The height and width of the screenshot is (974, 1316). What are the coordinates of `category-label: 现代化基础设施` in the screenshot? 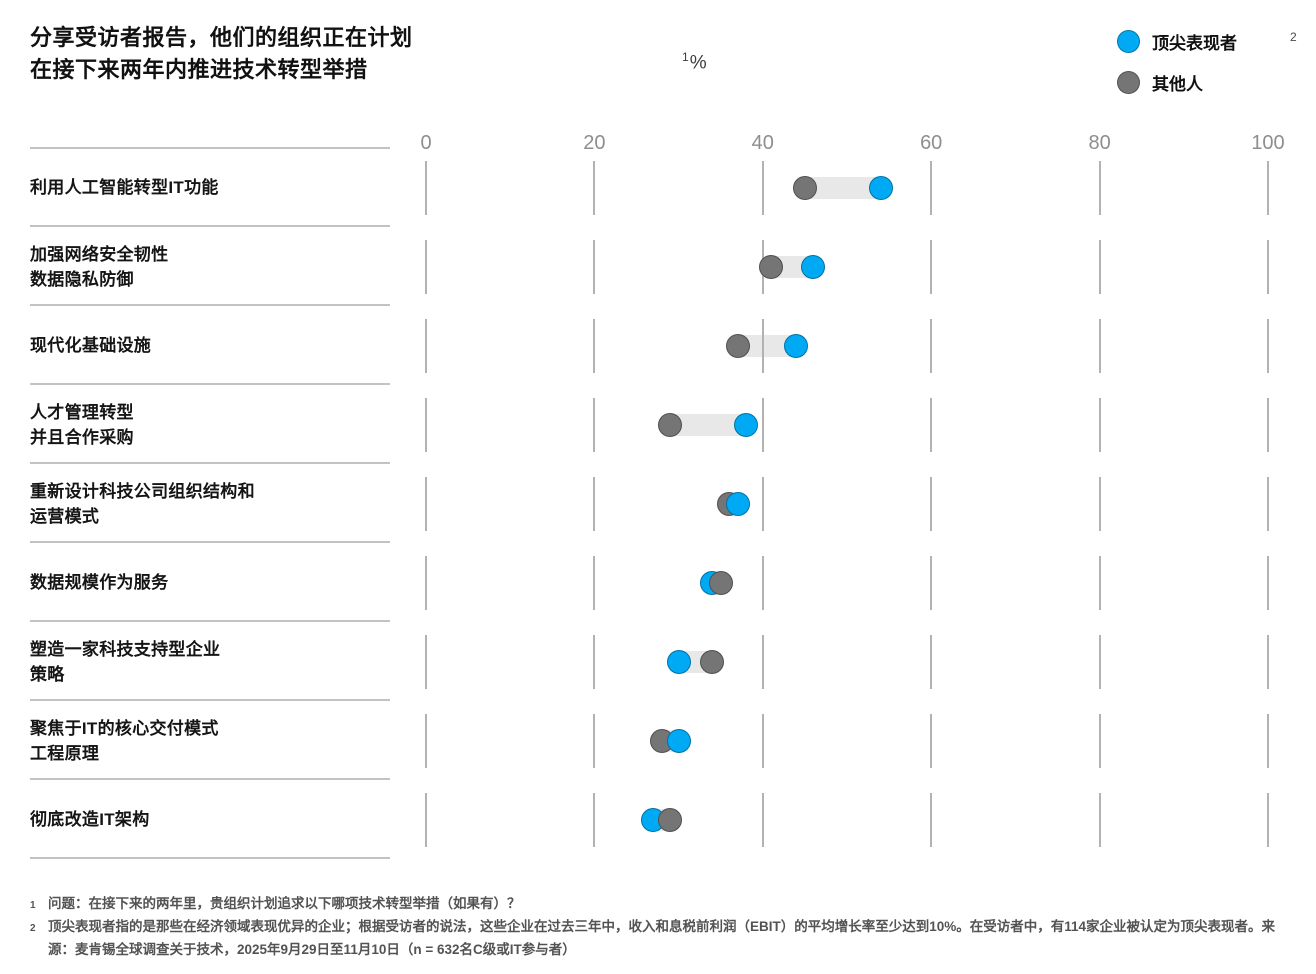 It's located at (210, 345).